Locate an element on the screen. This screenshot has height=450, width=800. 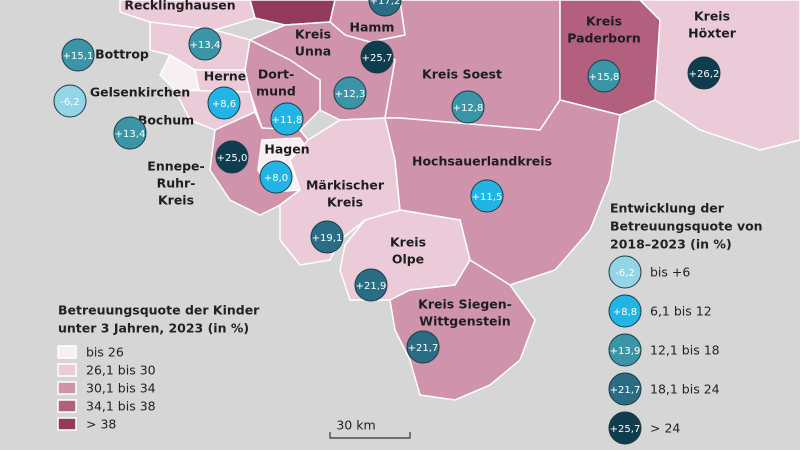
change-label: +17,2 is located at coordinates (385, 3).